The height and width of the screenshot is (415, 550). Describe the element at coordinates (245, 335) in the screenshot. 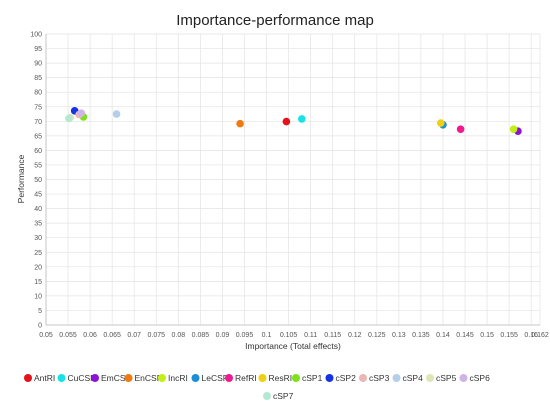

I see `x-tick-label: 0.095` at that location.